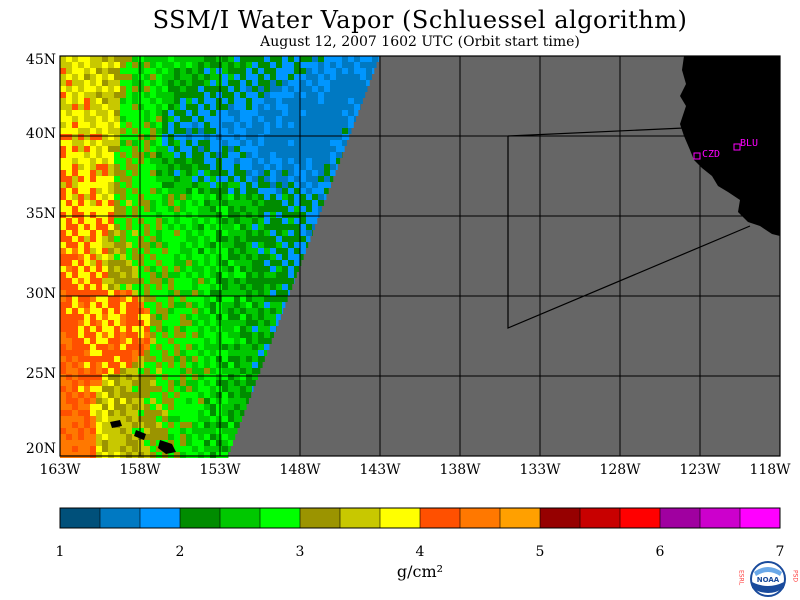 The width and height of the screenshot is (800, 600). I want to click on region-outline, so click(629, 232).